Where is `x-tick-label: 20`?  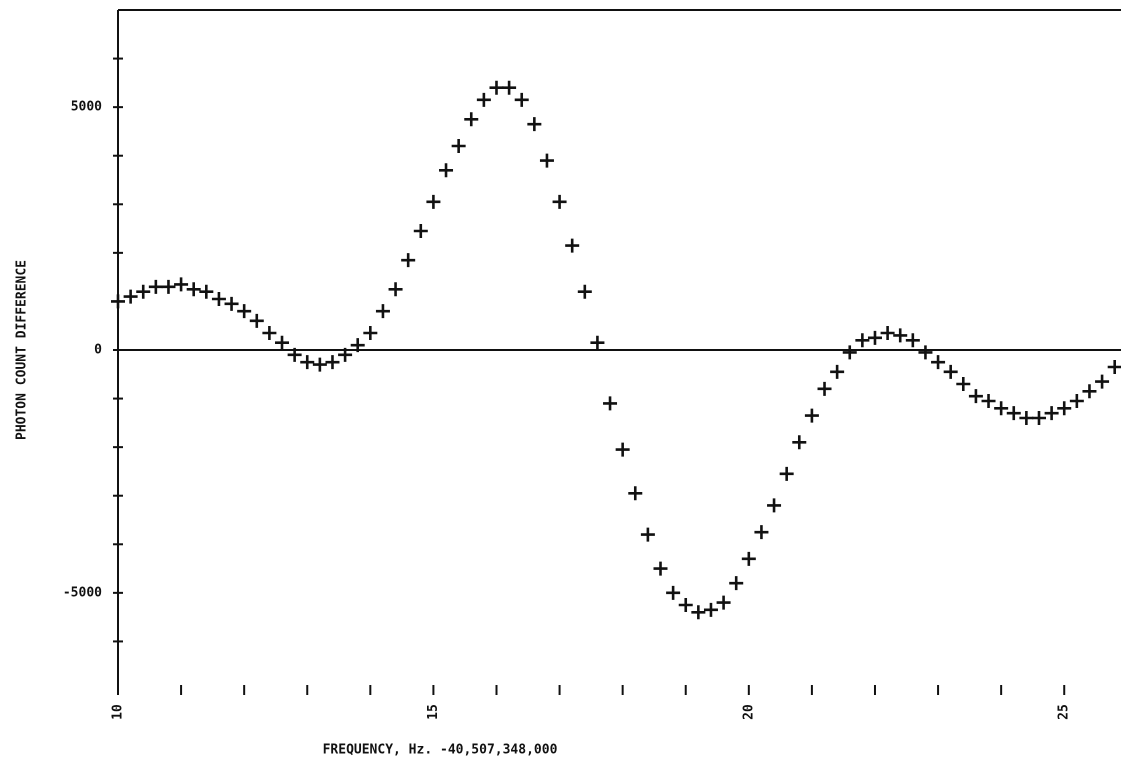 x-tick-label: 20 is located at coordinates (748, 712).